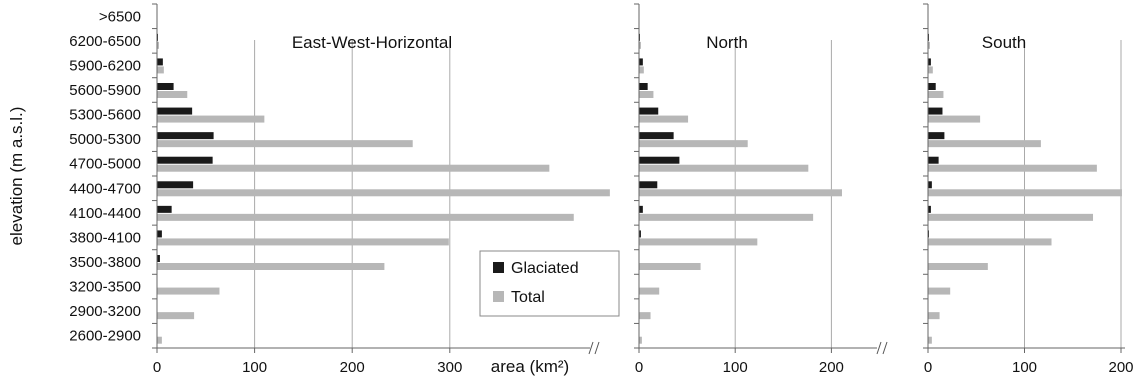 The width and height of the screenshot is (1139, 383). I want to click on category-label: 4100-4400, so click(105, 213).